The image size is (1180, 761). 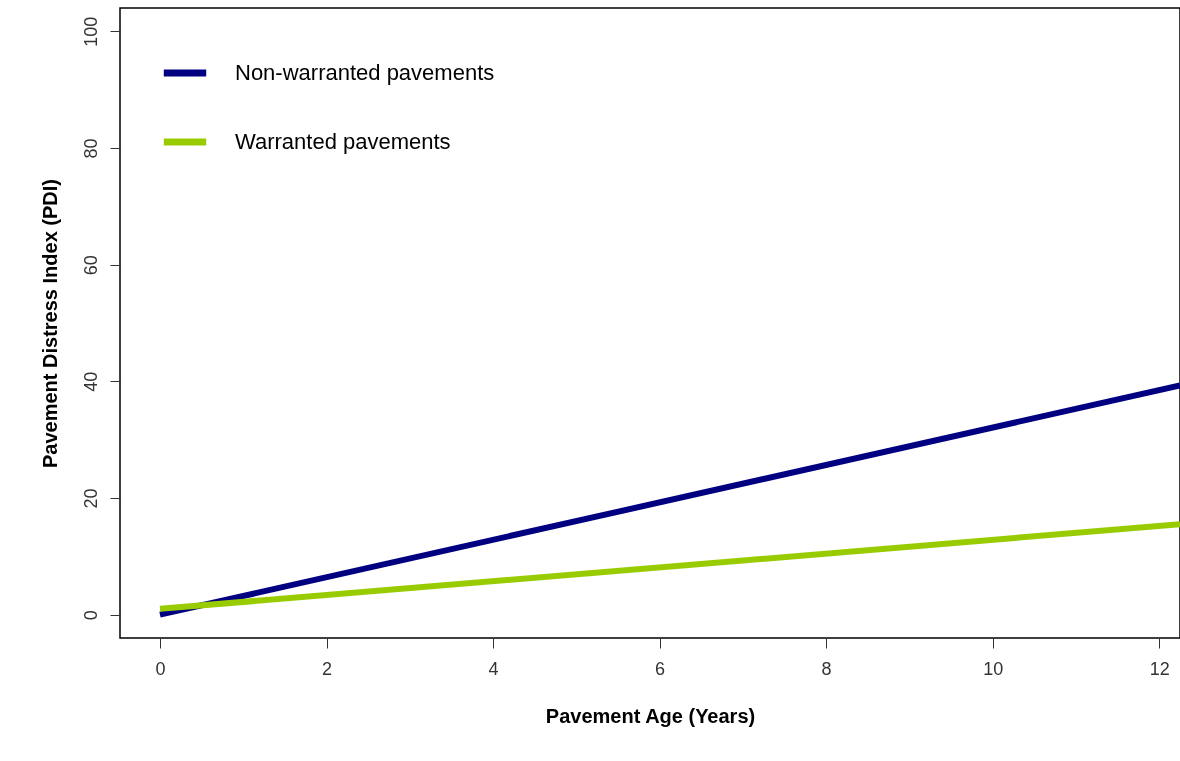 What do you see at coordinates (90, 148) in the screenshot?
I see `y-tick-label: 80` at bounding box center [90, 148].